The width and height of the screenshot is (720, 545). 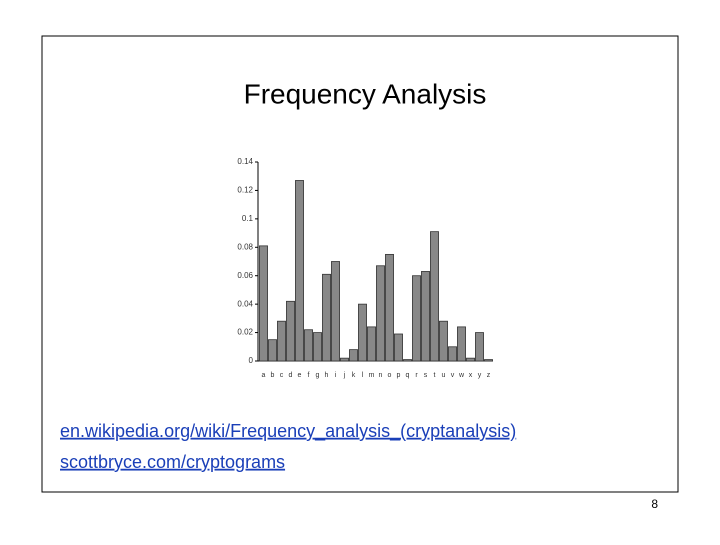 What do you see at coordinates (245, 190) in the screenshot?
I see `y-tick-label: 0.12` at bounding box center [245, 190].